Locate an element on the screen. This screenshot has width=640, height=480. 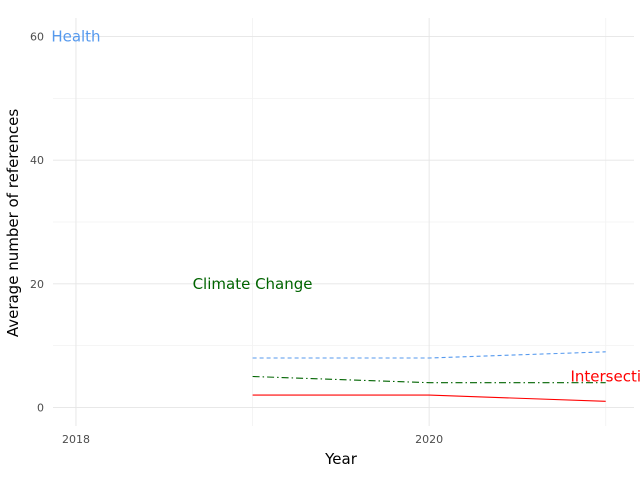
annotation-label-1: Health is located at coordinates (75, 37).